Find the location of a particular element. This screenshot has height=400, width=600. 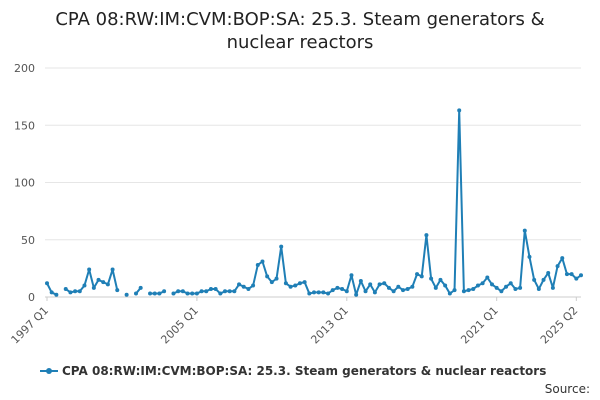

y-tick-label-50: 50 is located at coordinates (28, 240).